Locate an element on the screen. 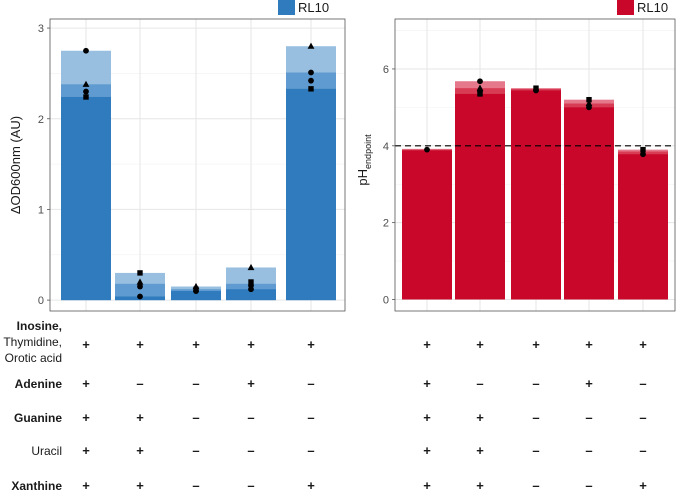  condition-label: Xanthine is located at coordinates (36, 486).